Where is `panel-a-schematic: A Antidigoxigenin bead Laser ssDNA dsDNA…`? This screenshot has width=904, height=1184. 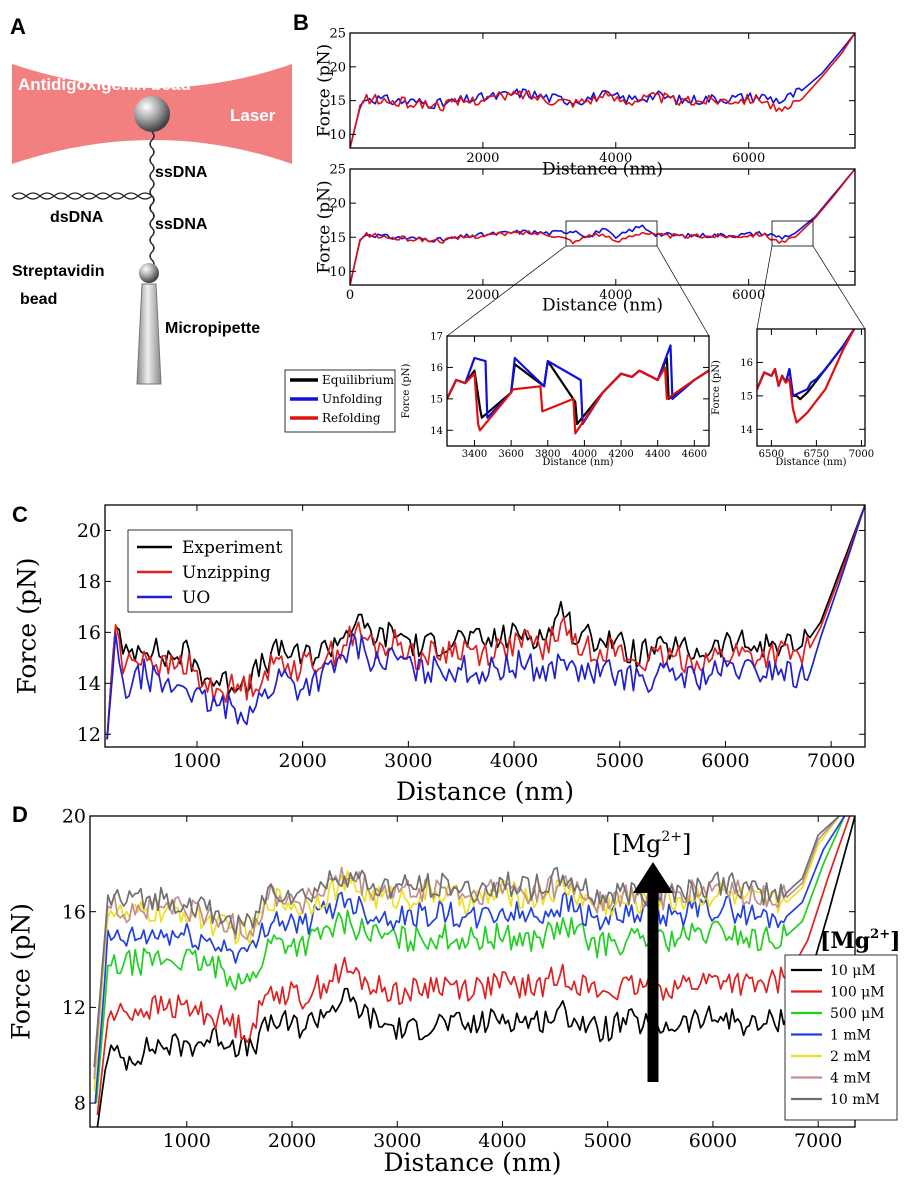
panel-a-schematic: A Antidigoxigenin bead Laser ssDNA dsDNA… is located at coordinates (151, 199).